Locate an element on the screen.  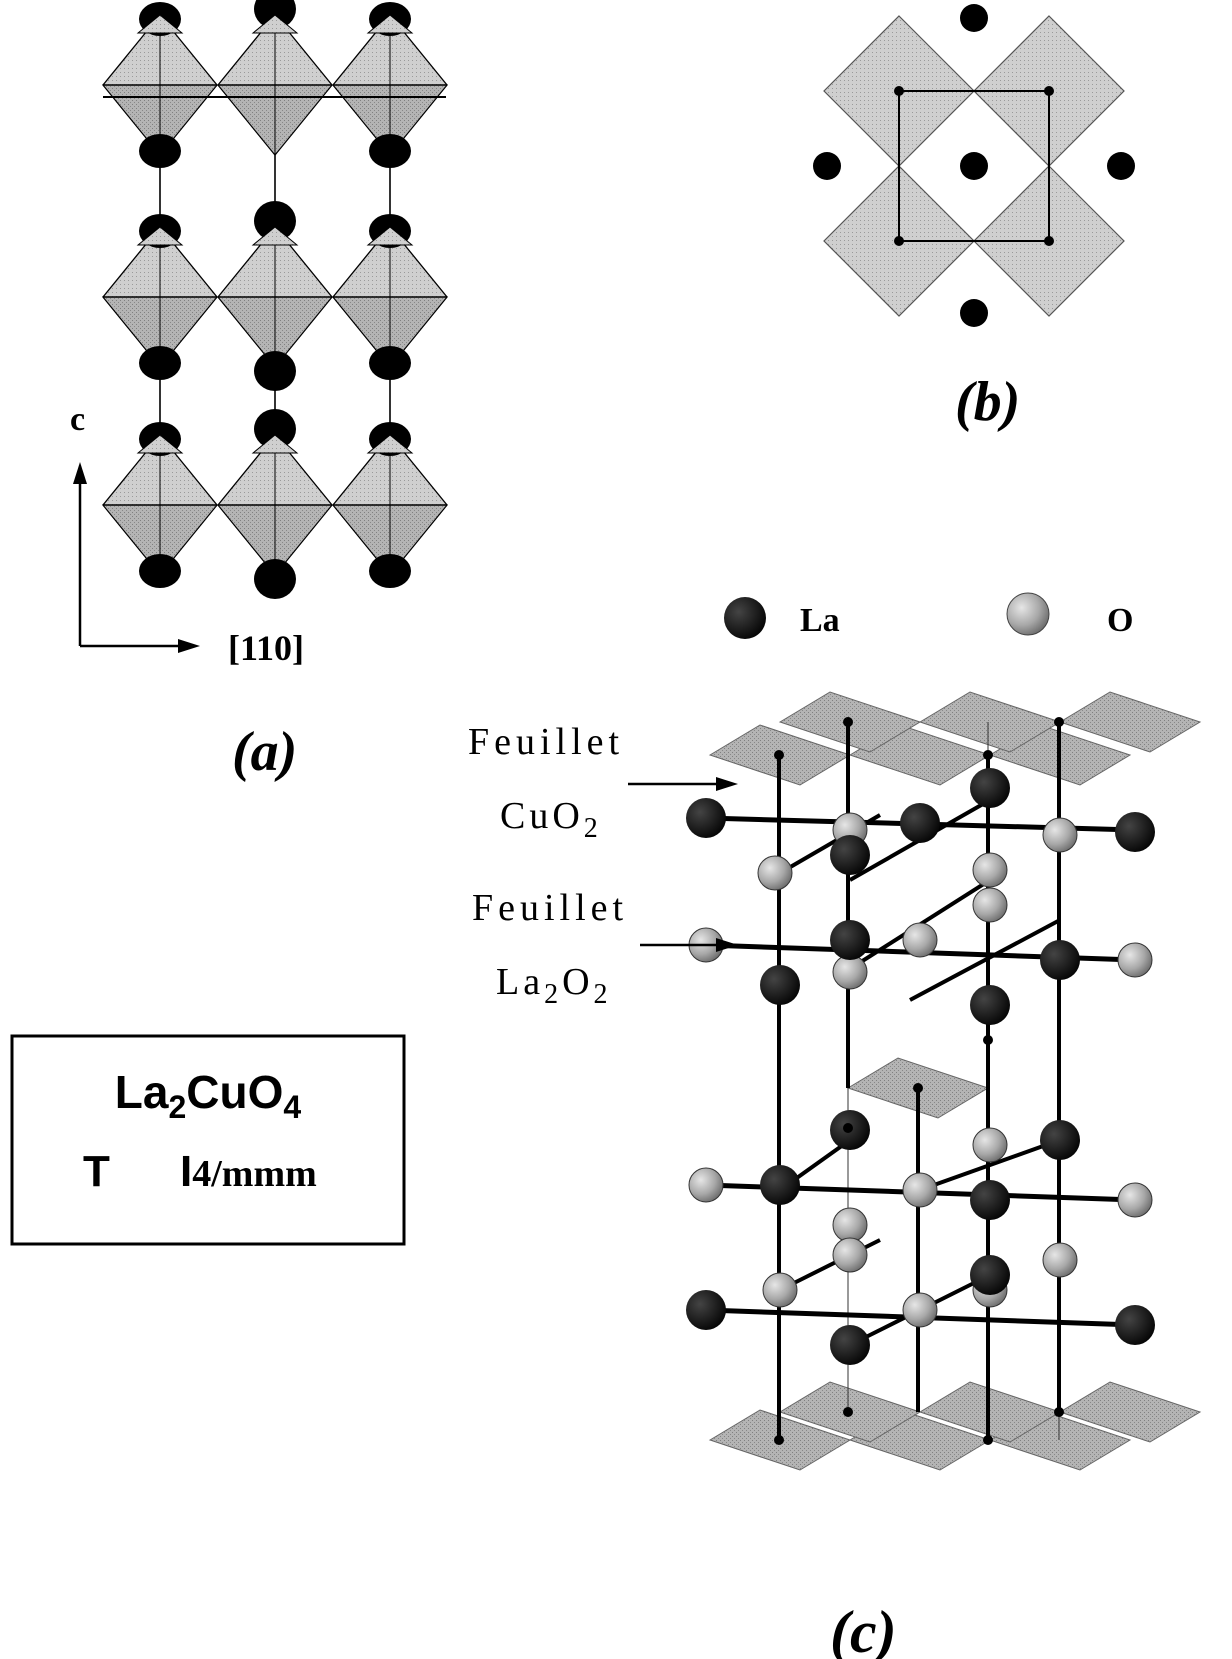
axis-arrows is located at coordinates (136, 557).